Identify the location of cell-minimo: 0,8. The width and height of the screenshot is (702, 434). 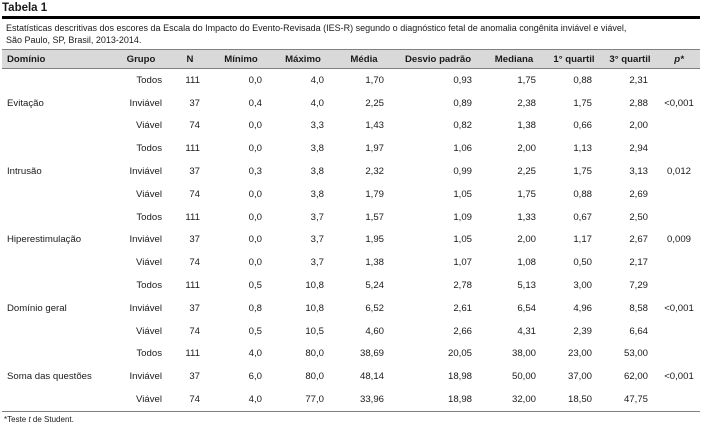
(255, 308).